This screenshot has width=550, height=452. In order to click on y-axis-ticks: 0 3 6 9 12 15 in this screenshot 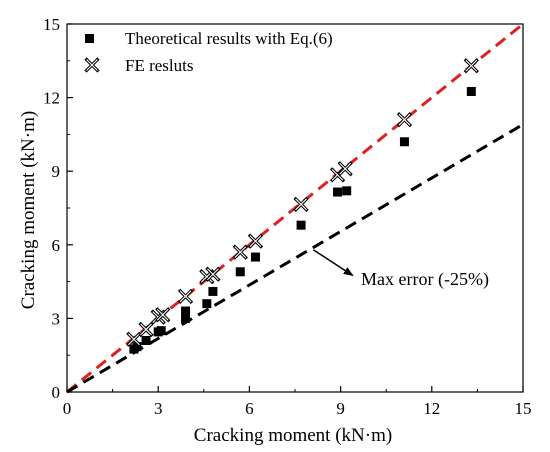, I will do `click(58, 208)`.